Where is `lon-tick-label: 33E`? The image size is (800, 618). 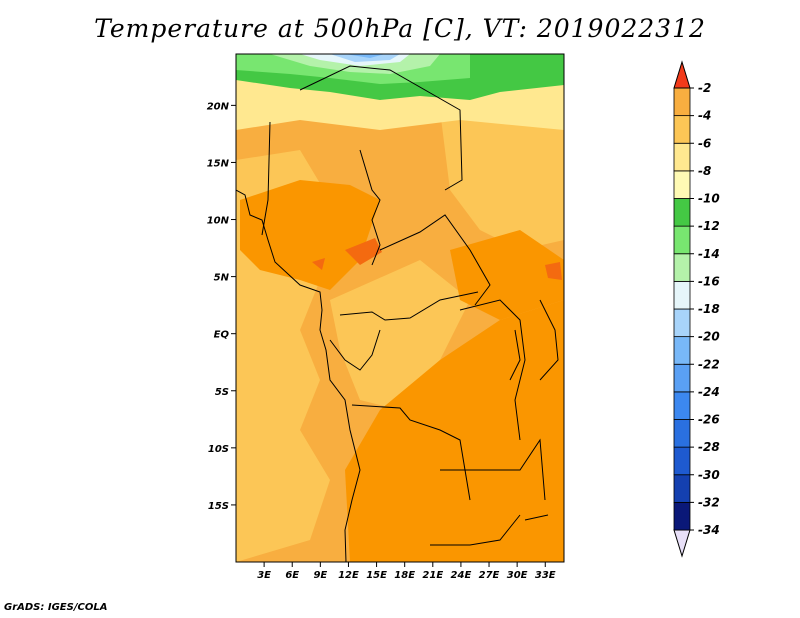
lon-tick-label: 33E is located at coordinates (545, 575).